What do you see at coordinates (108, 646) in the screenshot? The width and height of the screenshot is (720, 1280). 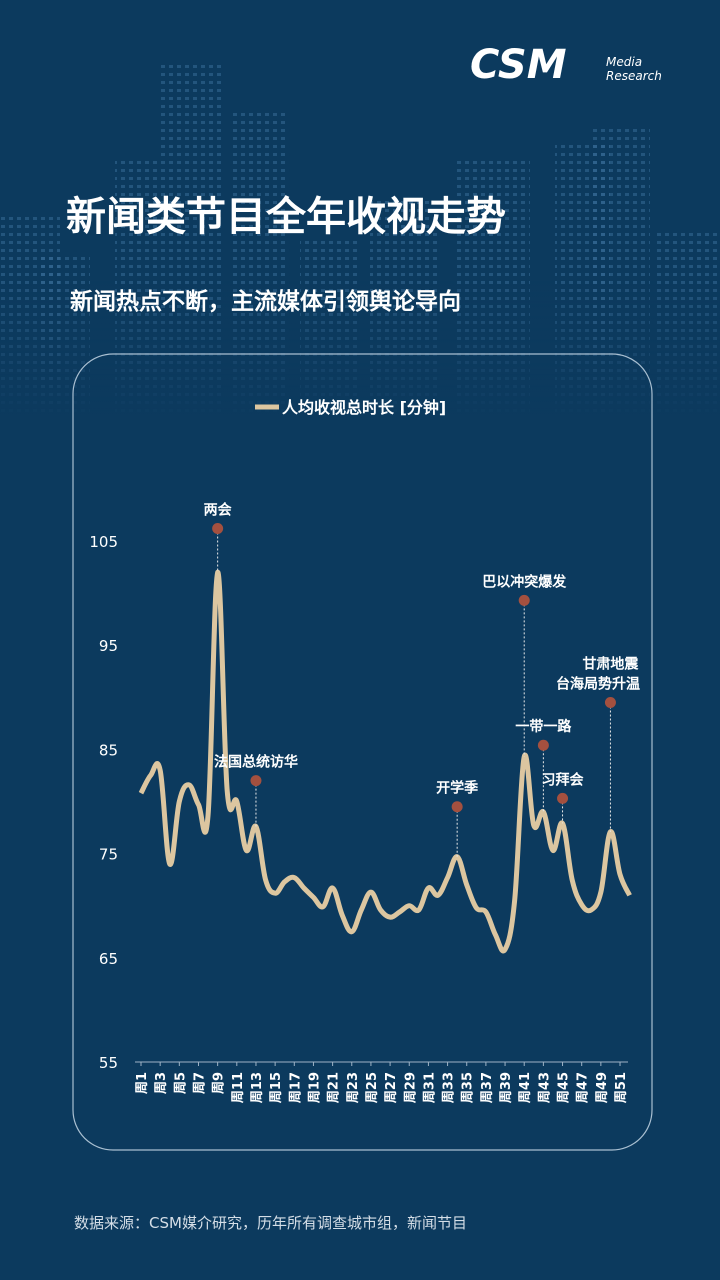 I see `y-tick-label: 95` at bounding box center [108, 646].